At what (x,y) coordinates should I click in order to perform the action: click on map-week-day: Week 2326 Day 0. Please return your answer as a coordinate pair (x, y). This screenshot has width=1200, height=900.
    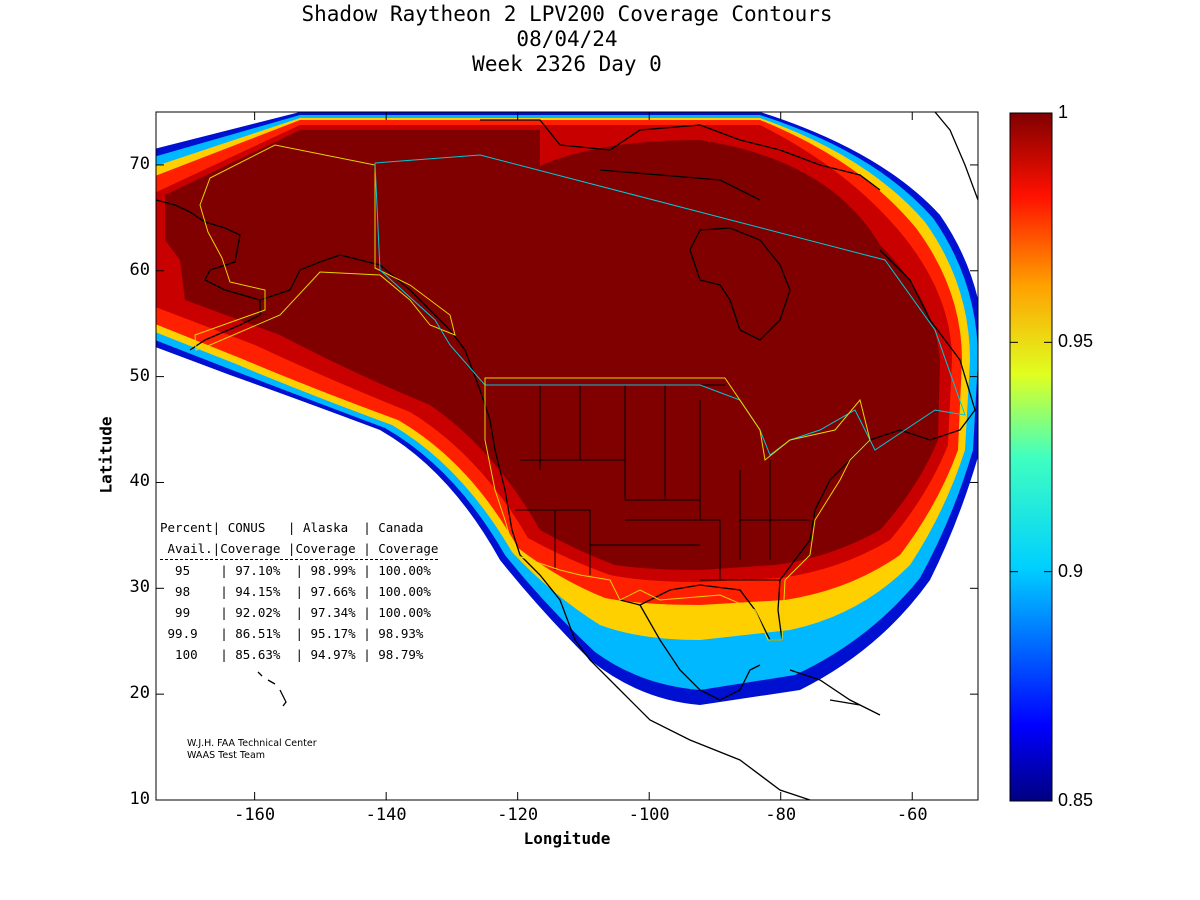
    Looking at the image, I should click on (567, 64).